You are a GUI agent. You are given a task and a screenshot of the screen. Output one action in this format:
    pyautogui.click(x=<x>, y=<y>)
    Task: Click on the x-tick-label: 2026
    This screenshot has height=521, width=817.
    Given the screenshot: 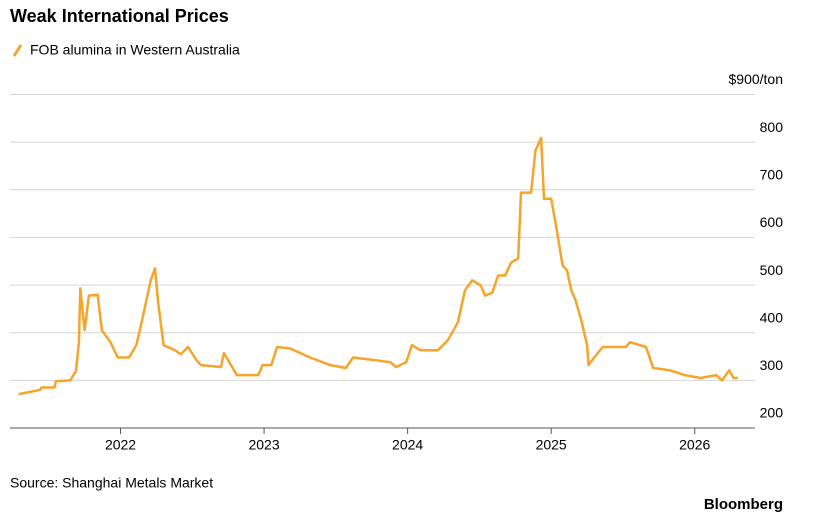 What is the action you would take?
    pyautogui.click(x=694, y=445)
    